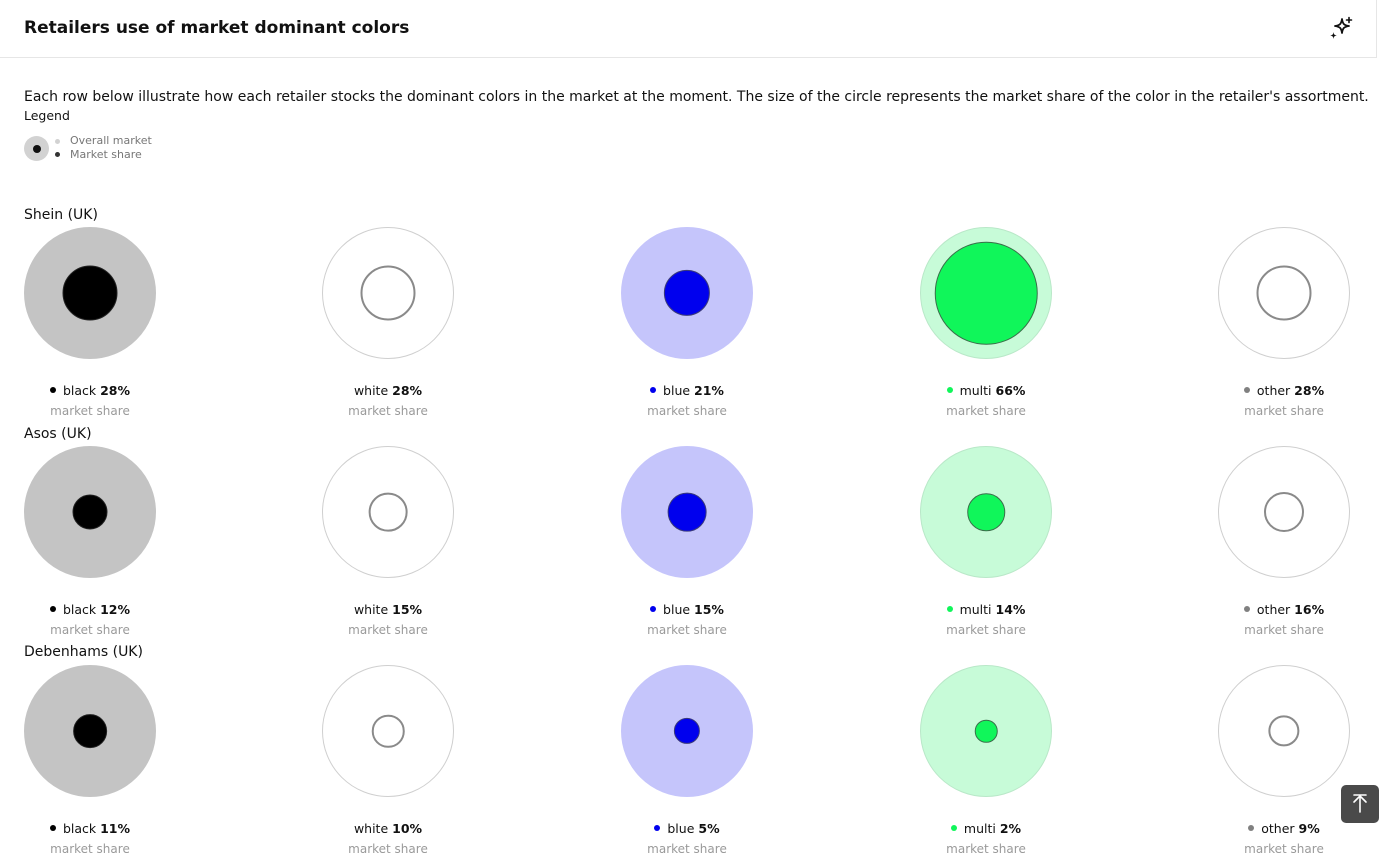 This screenshot has height=865, width=1379. I want to click on color-cell-multi: multi 66% market share, so click(986, 327).